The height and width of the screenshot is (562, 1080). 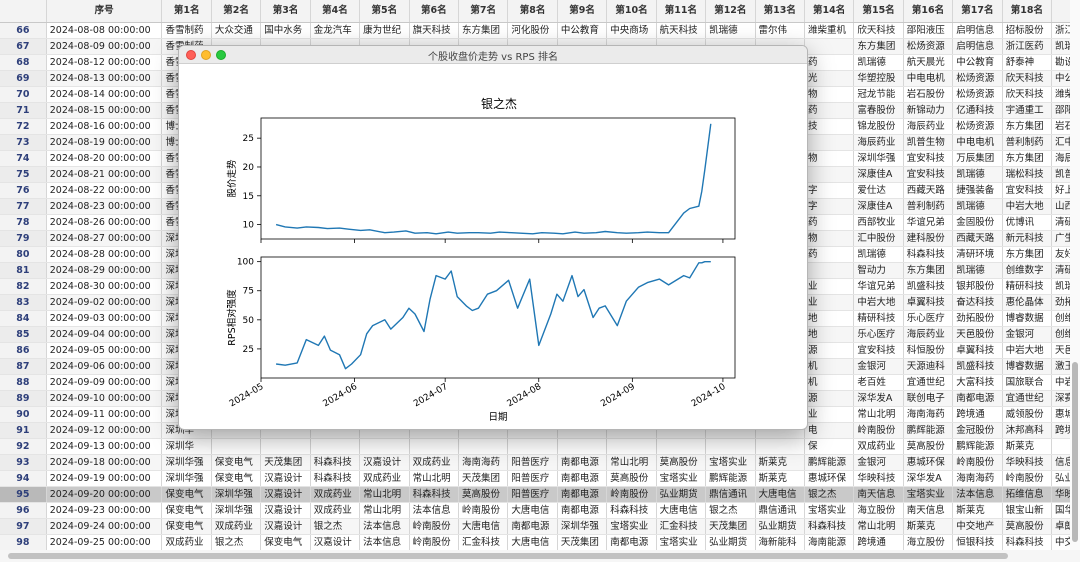 I want to click on column-header: 第2名, so click(x=236, y=11).